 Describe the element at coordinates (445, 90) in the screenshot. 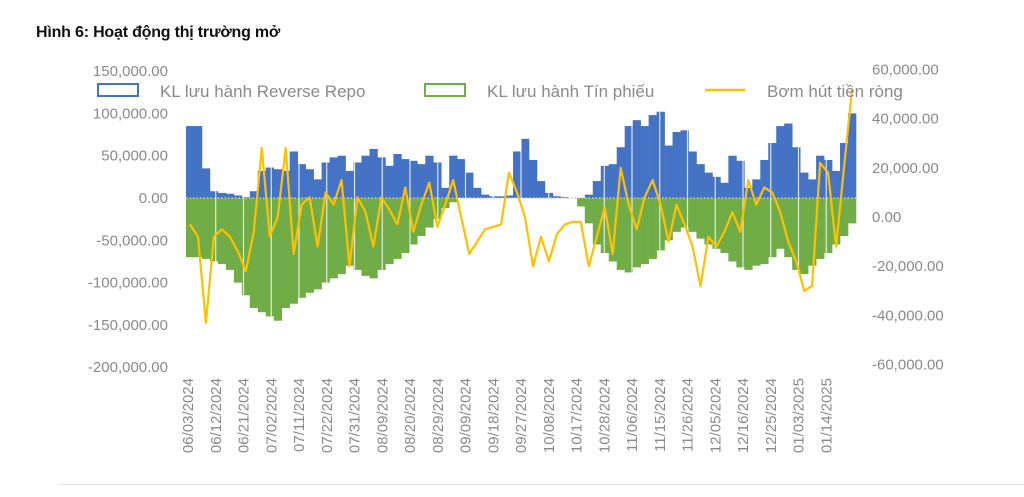

I see `legend-swatch-tin-phieu` at that location.